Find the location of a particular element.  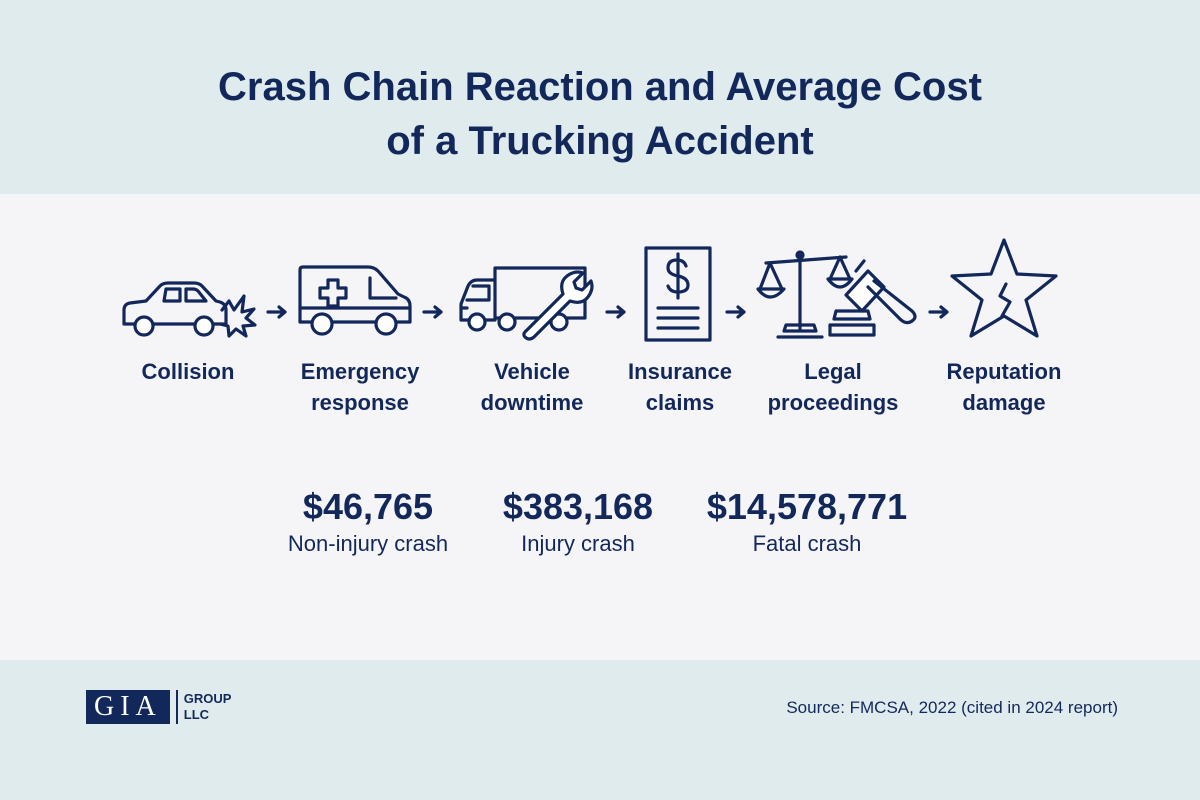

broken-star-icon is located at coordinates (1004, 288).